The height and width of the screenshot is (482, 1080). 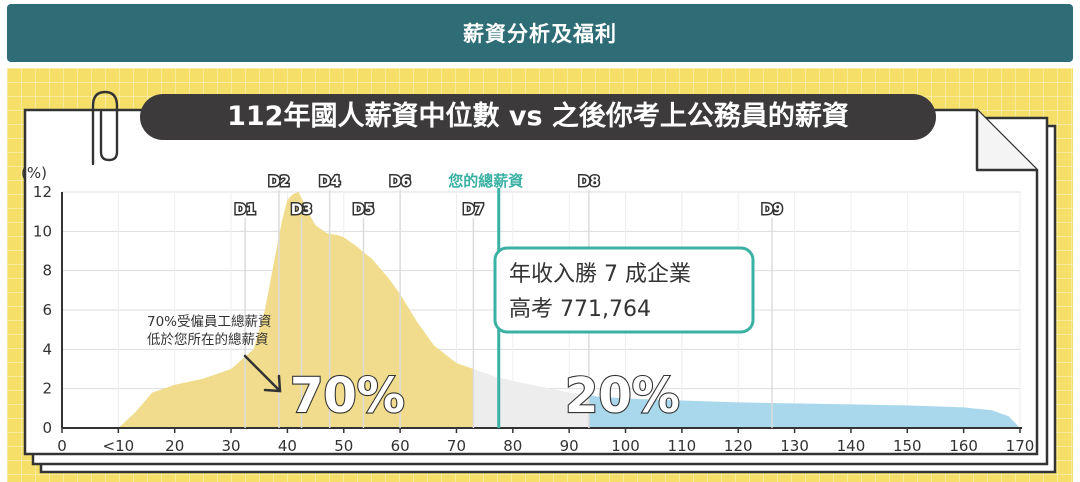 What do you see at coordinates (771, 210) in the screenshot?
I see `decile-label-d9: D9` at bounding box center [771, 210].